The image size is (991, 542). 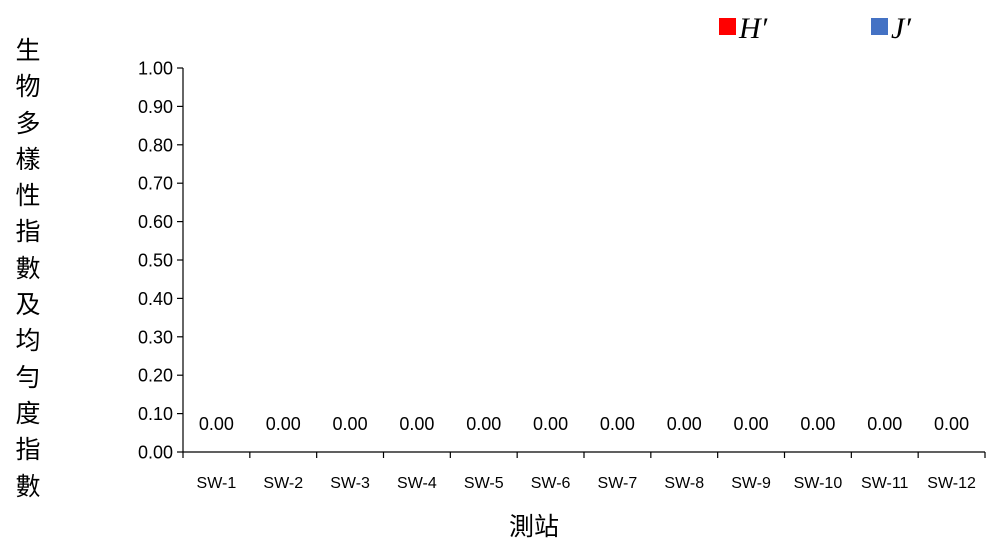 What do you see at coordinates (818, 483) in the screenshot?
I see `x-tick-label: SW-10` at bounding box center [818, 483].